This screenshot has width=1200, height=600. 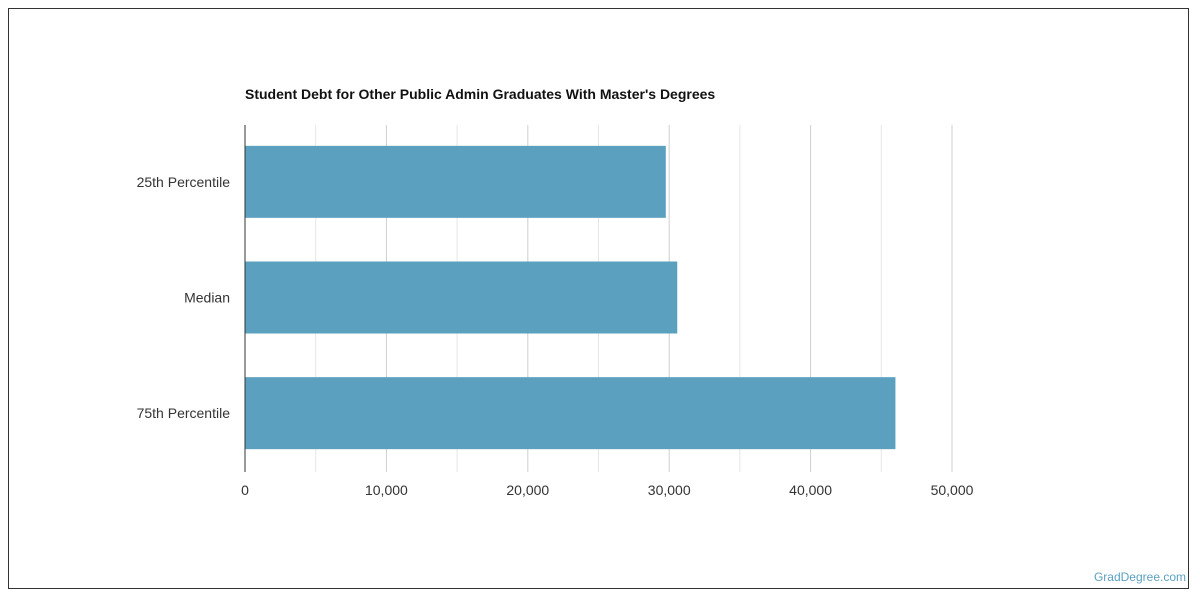 What do you see at coordinates (1139, 577) in the screenshot?
I see `source-credit-link: GradDegree.com` at bounding box center [1139, 577].